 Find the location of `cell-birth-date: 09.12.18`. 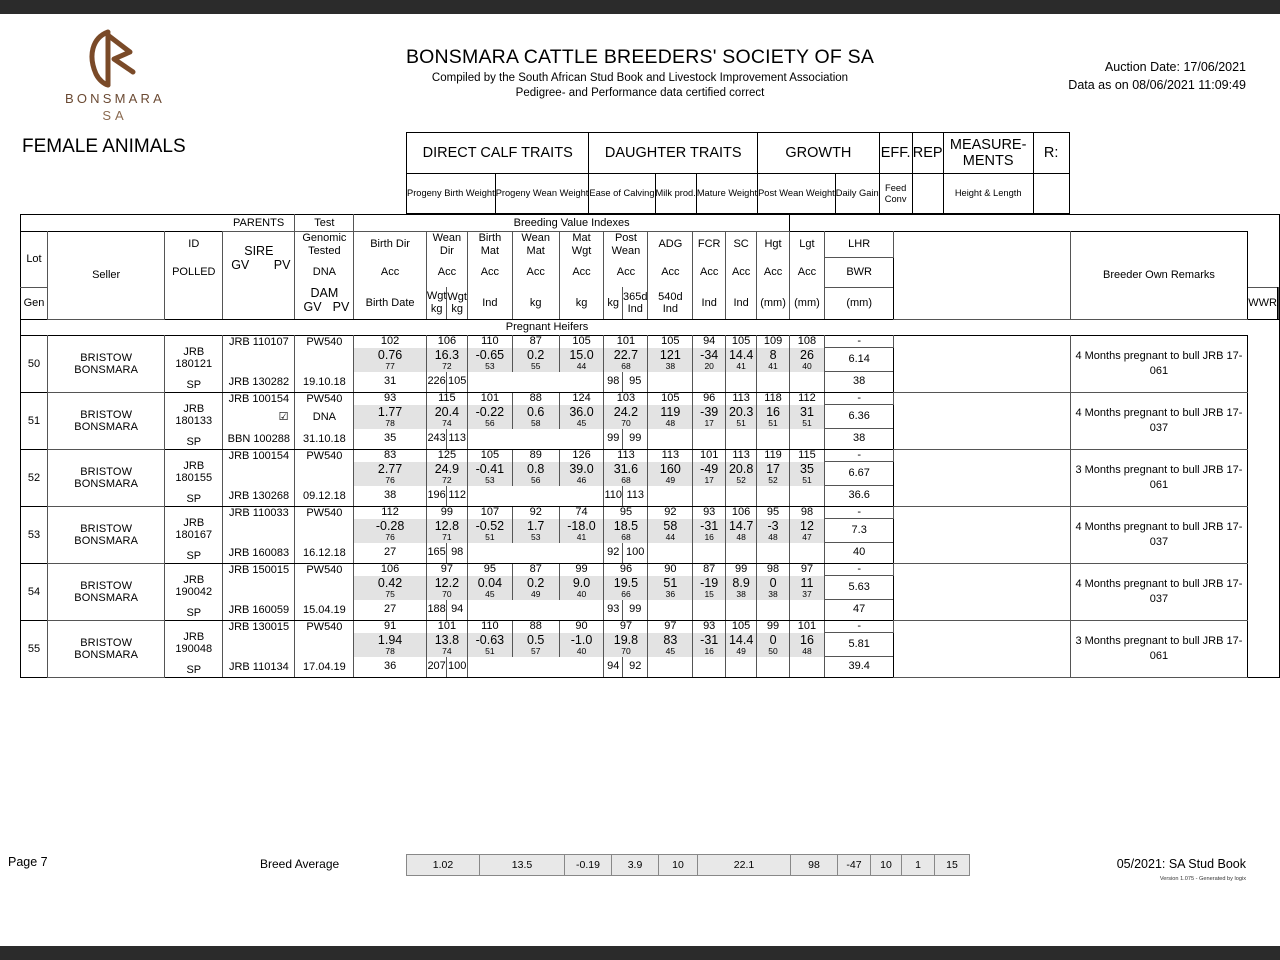

cell-birth-date: 09.12.18 is located at coordinates (324, 496).